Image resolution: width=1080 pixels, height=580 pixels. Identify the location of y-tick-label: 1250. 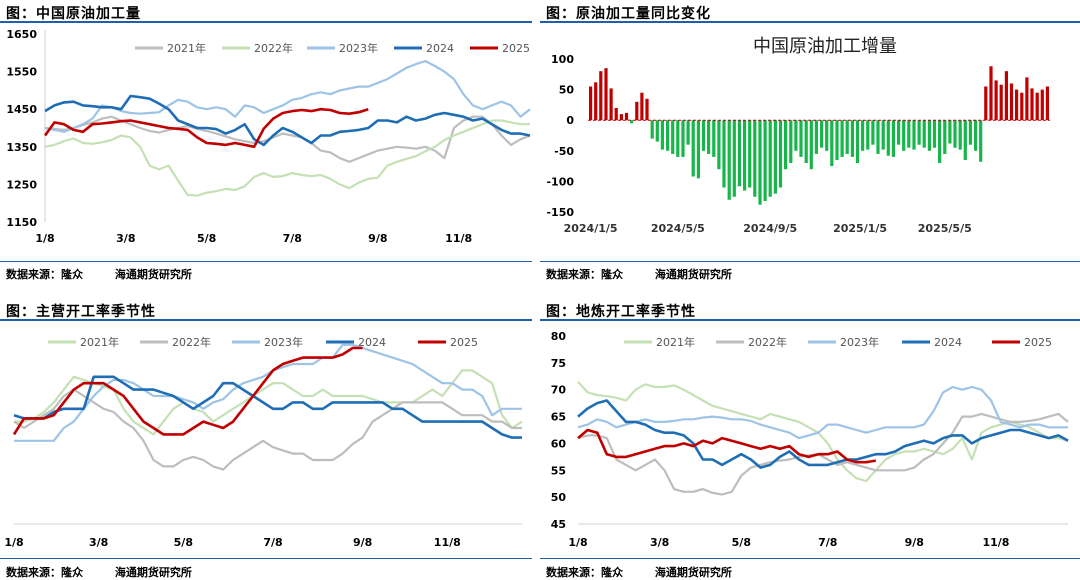
(21, 184).